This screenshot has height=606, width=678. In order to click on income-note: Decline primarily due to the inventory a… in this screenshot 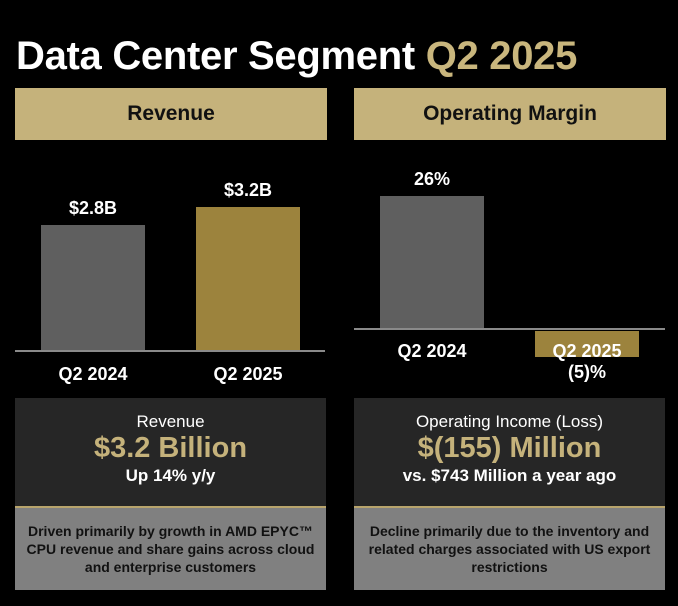, I will do `click(509, 549)`.